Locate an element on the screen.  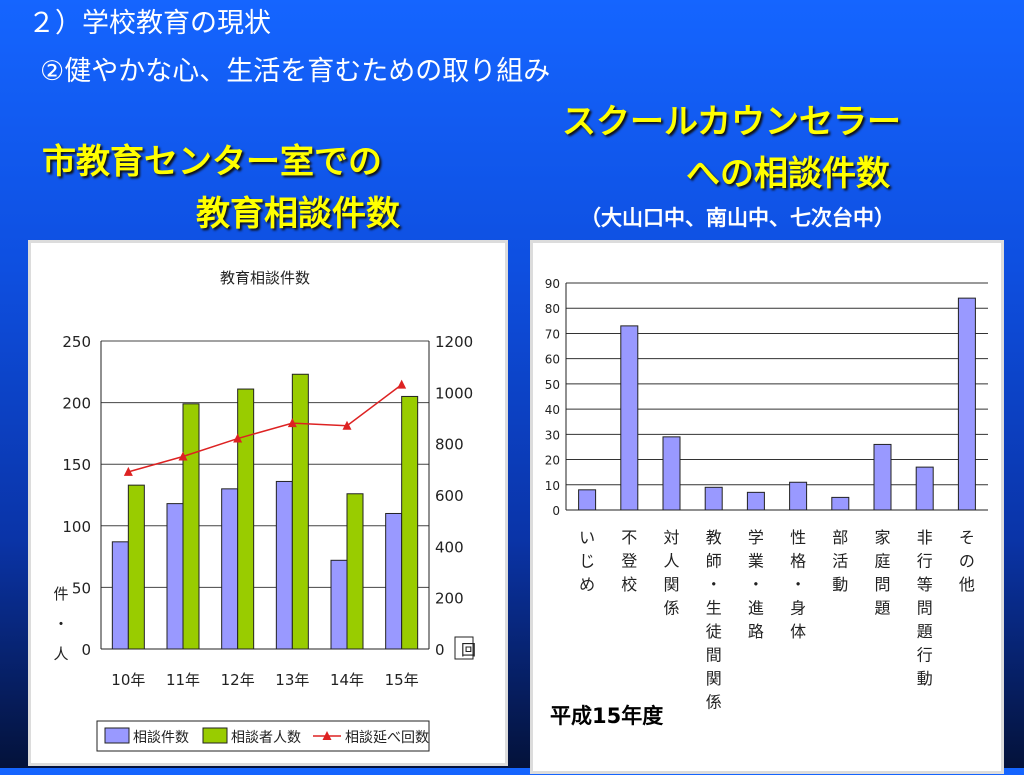
y2-axis-label-box is located at coordinates (464, 648).